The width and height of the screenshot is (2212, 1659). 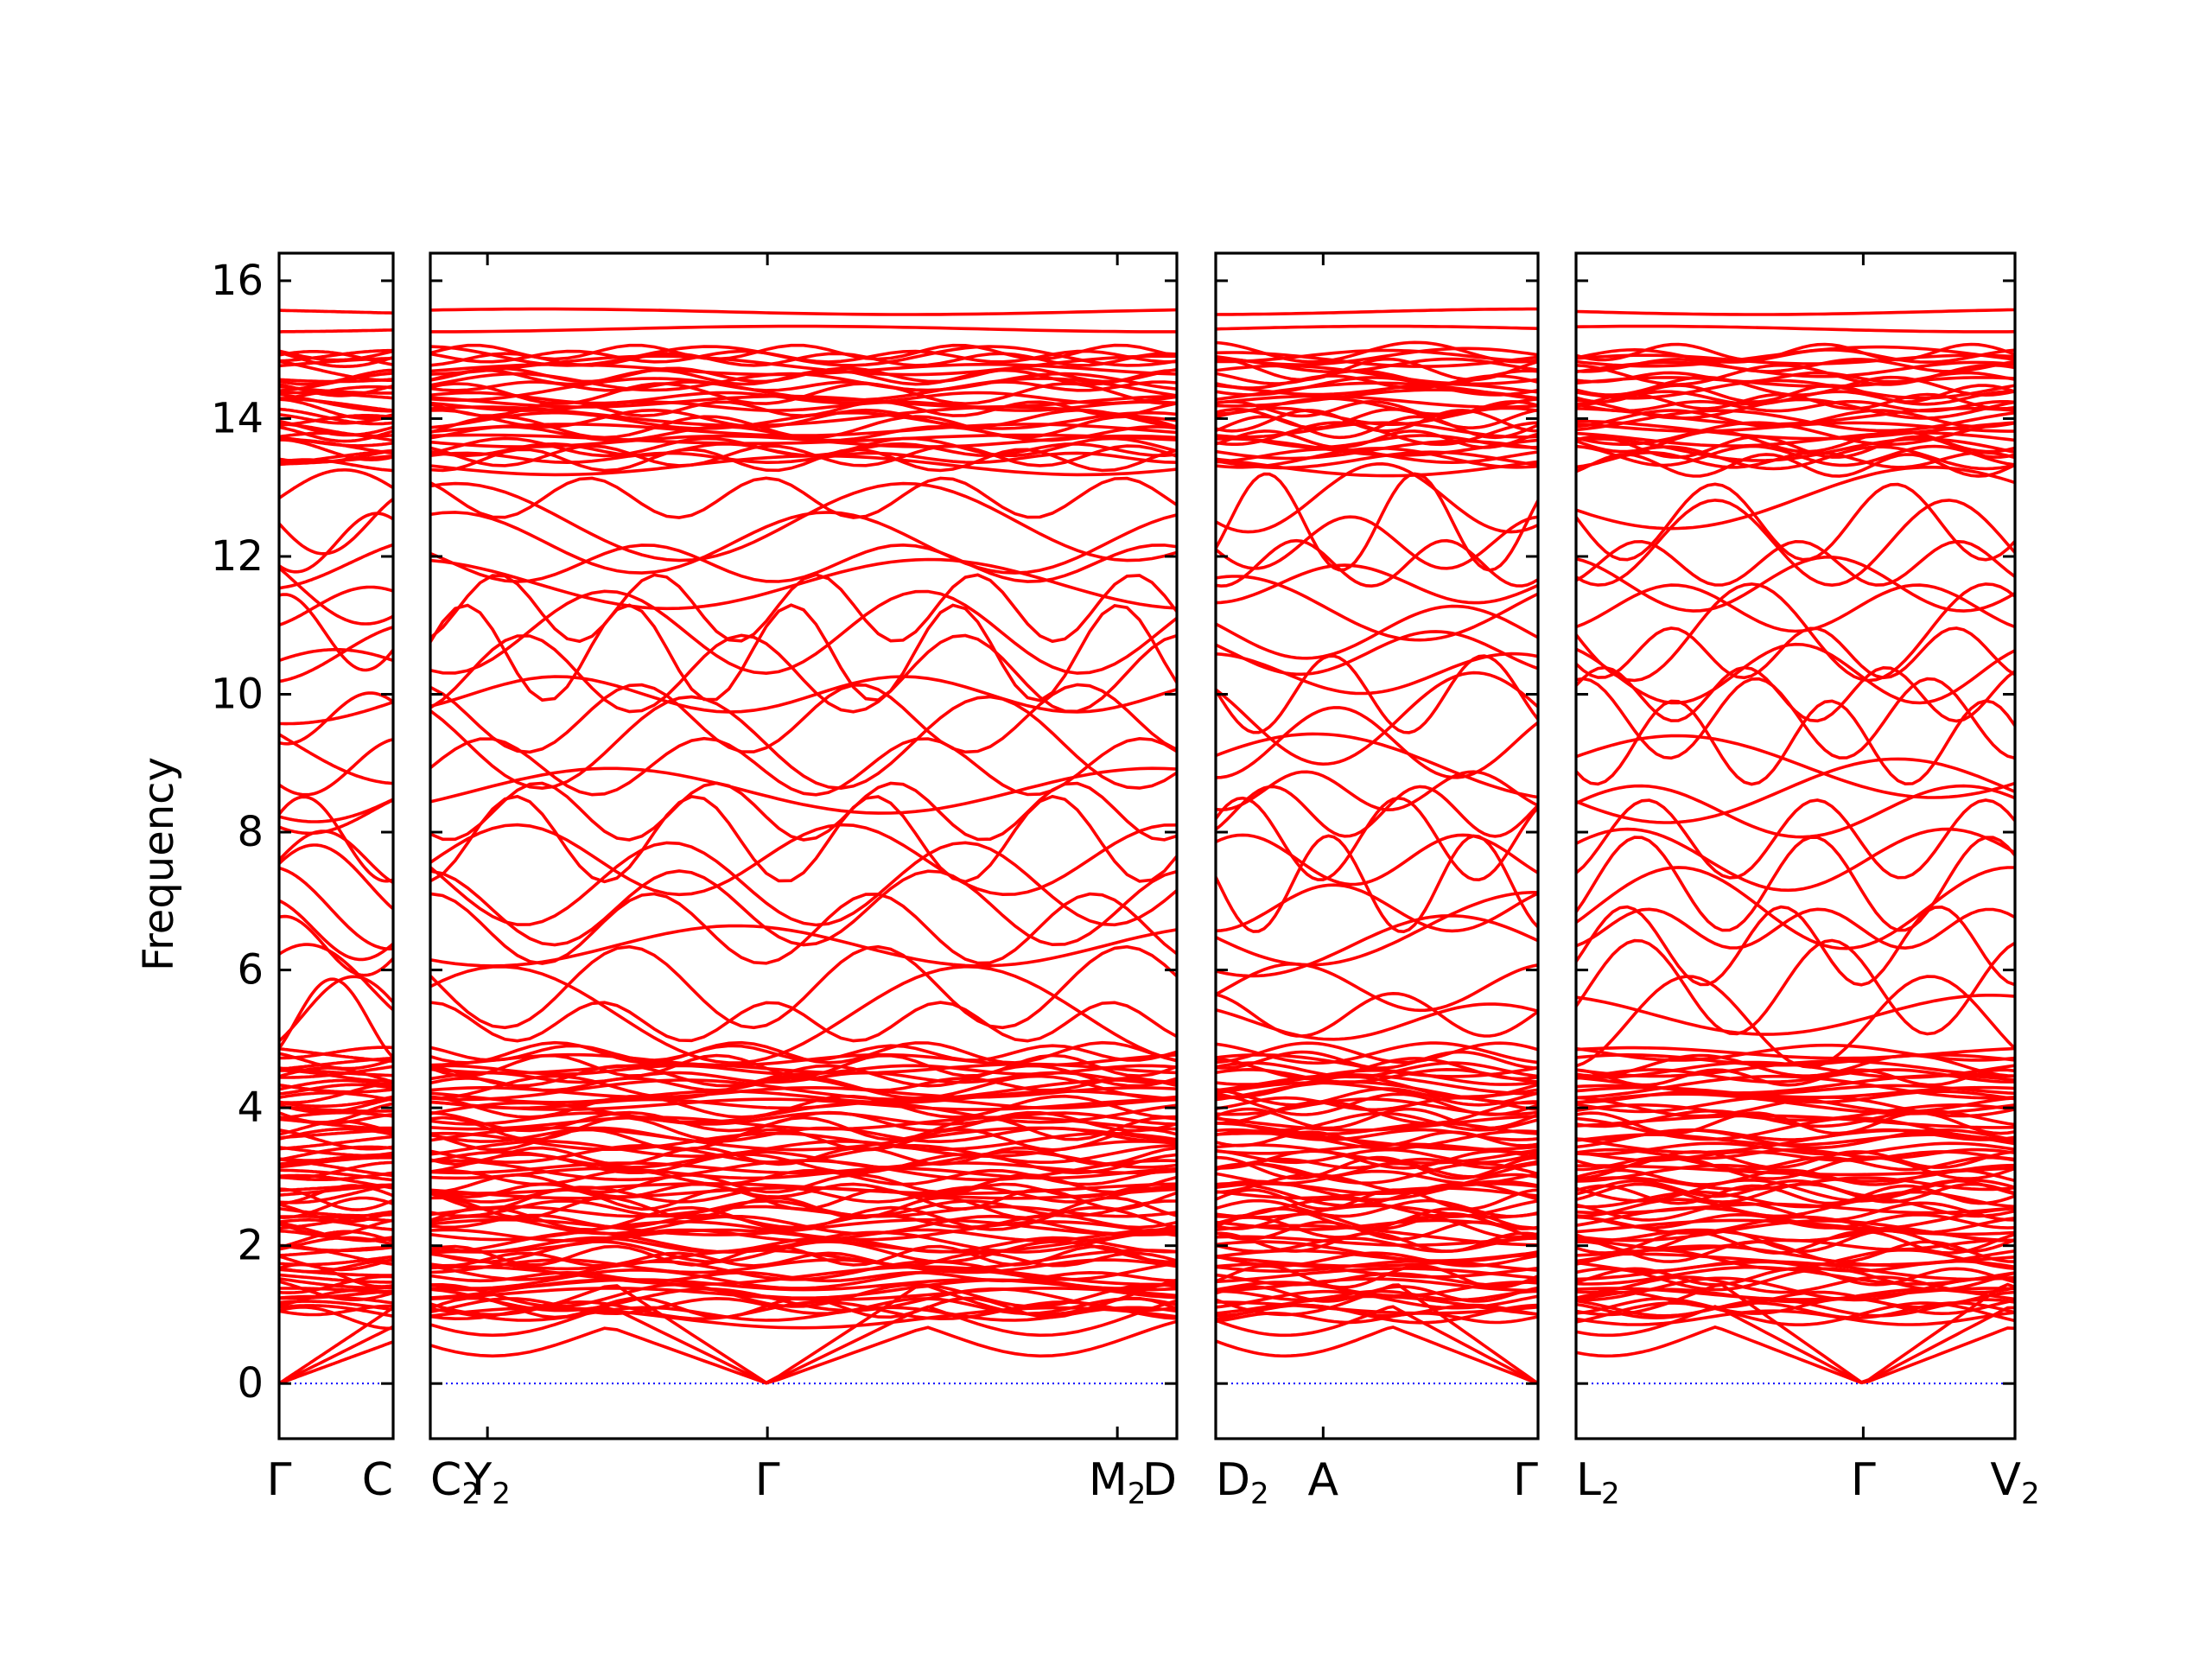 What do you see at coordinates (237, 556) in the screenshot?
I see `y-tick-label: 12` at bounding box center [237, 556].